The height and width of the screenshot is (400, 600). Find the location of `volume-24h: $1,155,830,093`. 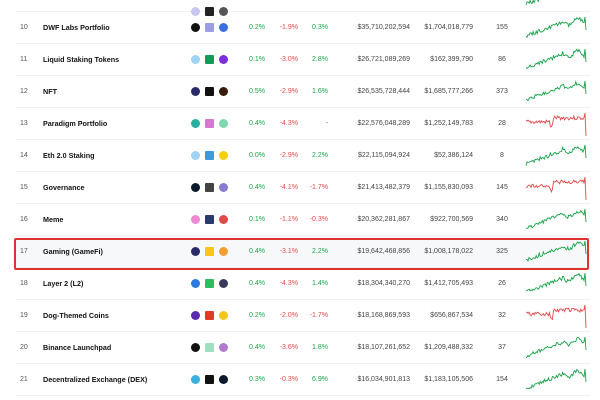

volume-24h: $1,155,830,093 is located at coordinates (448, 187).